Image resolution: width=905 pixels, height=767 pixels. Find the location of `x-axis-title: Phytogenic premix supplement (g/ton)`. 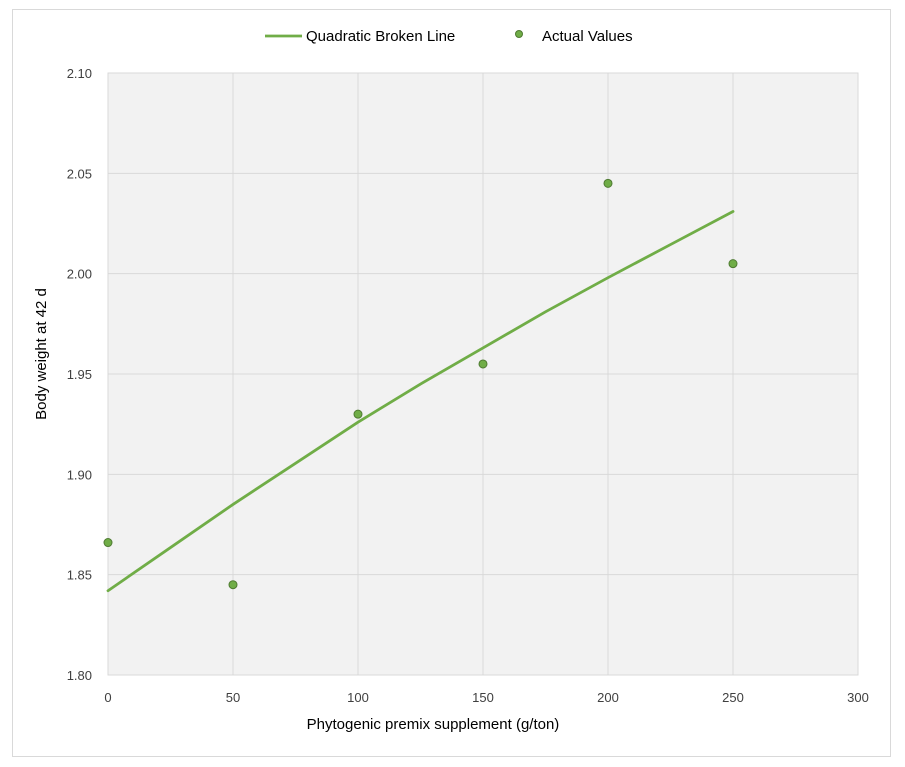

x-axis-title: Phytogenic premix supplement (g/ton) is located at coordinates (433, 724).